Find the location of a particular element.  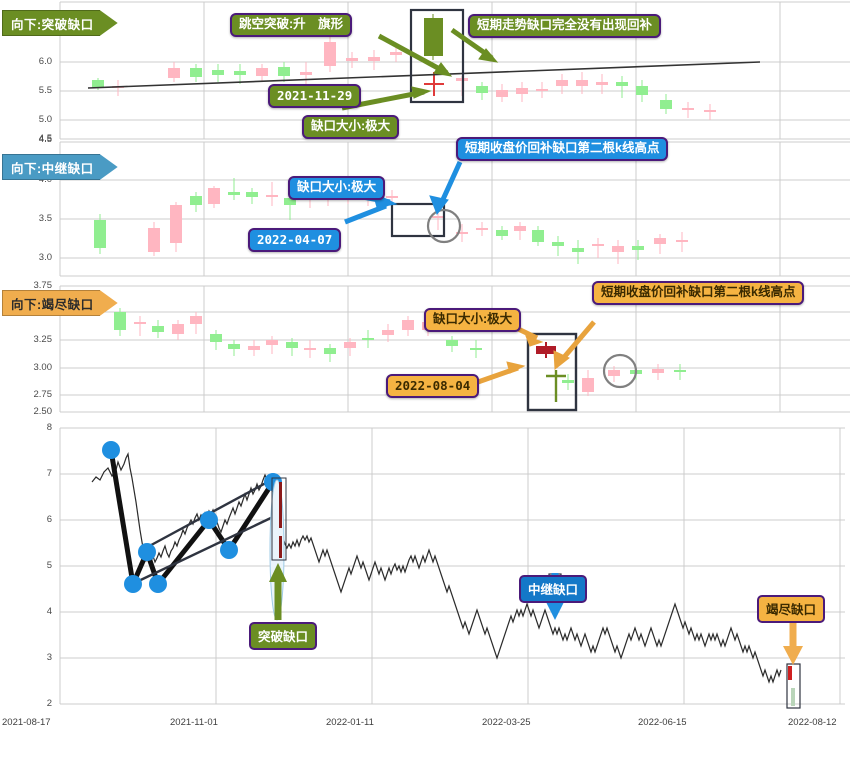

y-tick-p2-3: 3.0 is located at coordinates (45, 257).